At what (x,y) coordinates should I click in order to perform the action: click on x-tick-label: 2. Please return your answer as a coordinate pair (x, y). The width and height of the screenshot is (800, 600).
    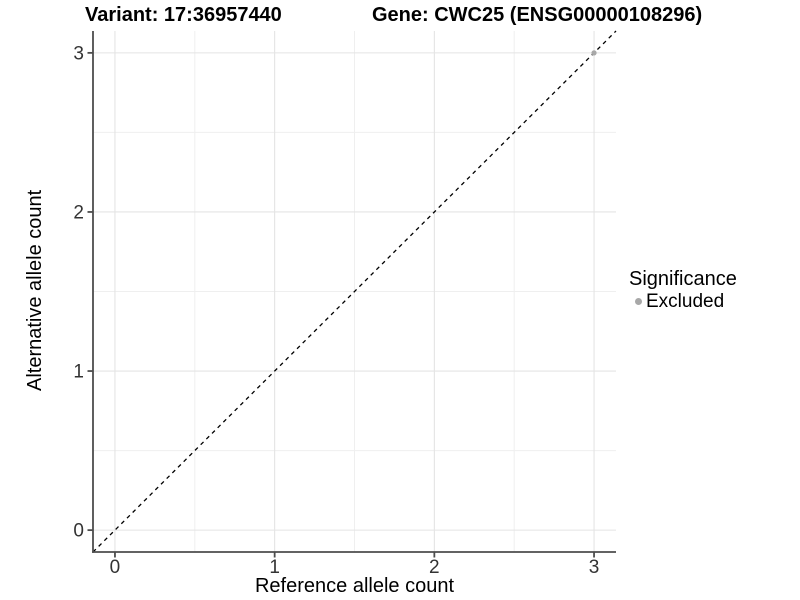
    Looking at the image, I should click on (434, 567).